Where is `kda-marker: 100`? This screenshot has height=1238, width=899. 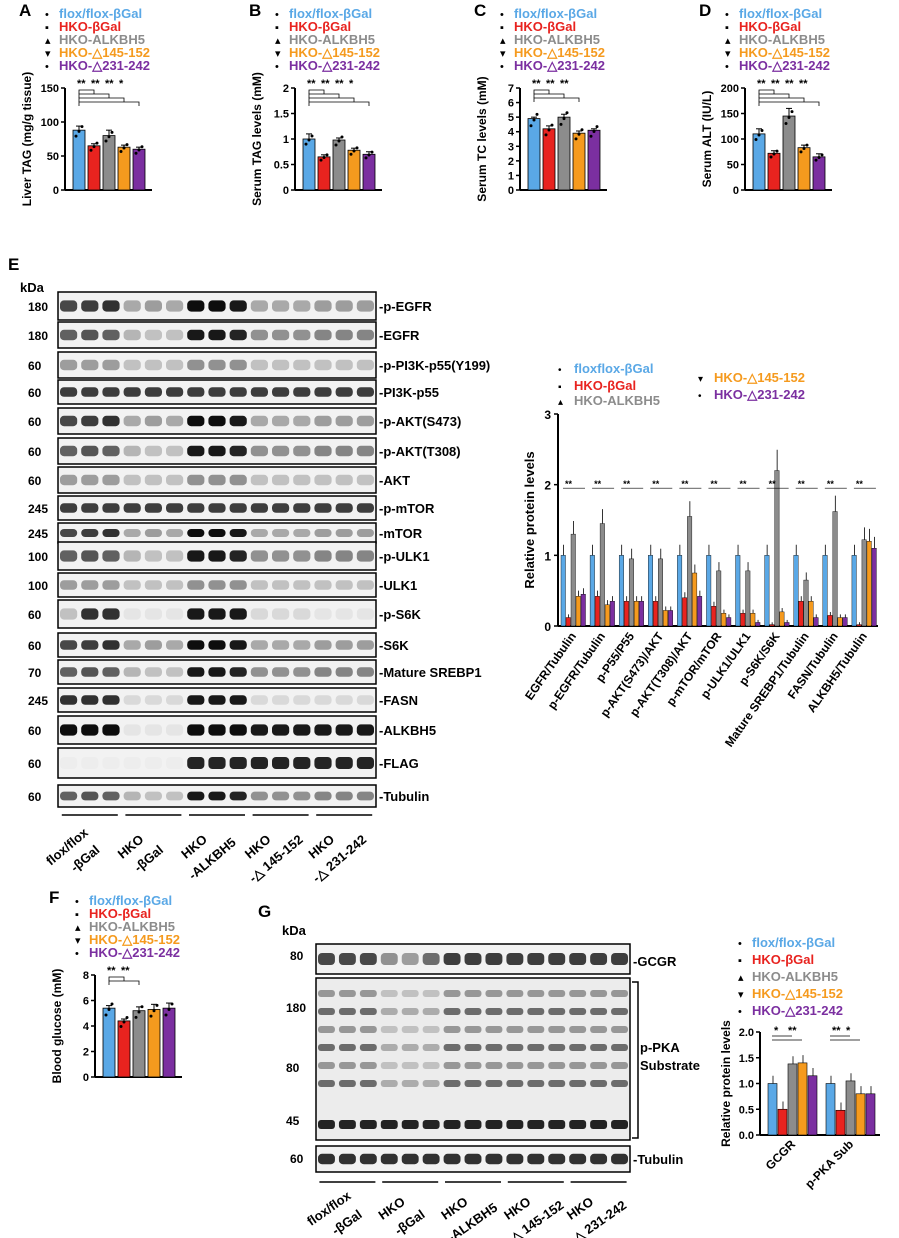
kda-marker: 100 is located at coordinates (38, 557).